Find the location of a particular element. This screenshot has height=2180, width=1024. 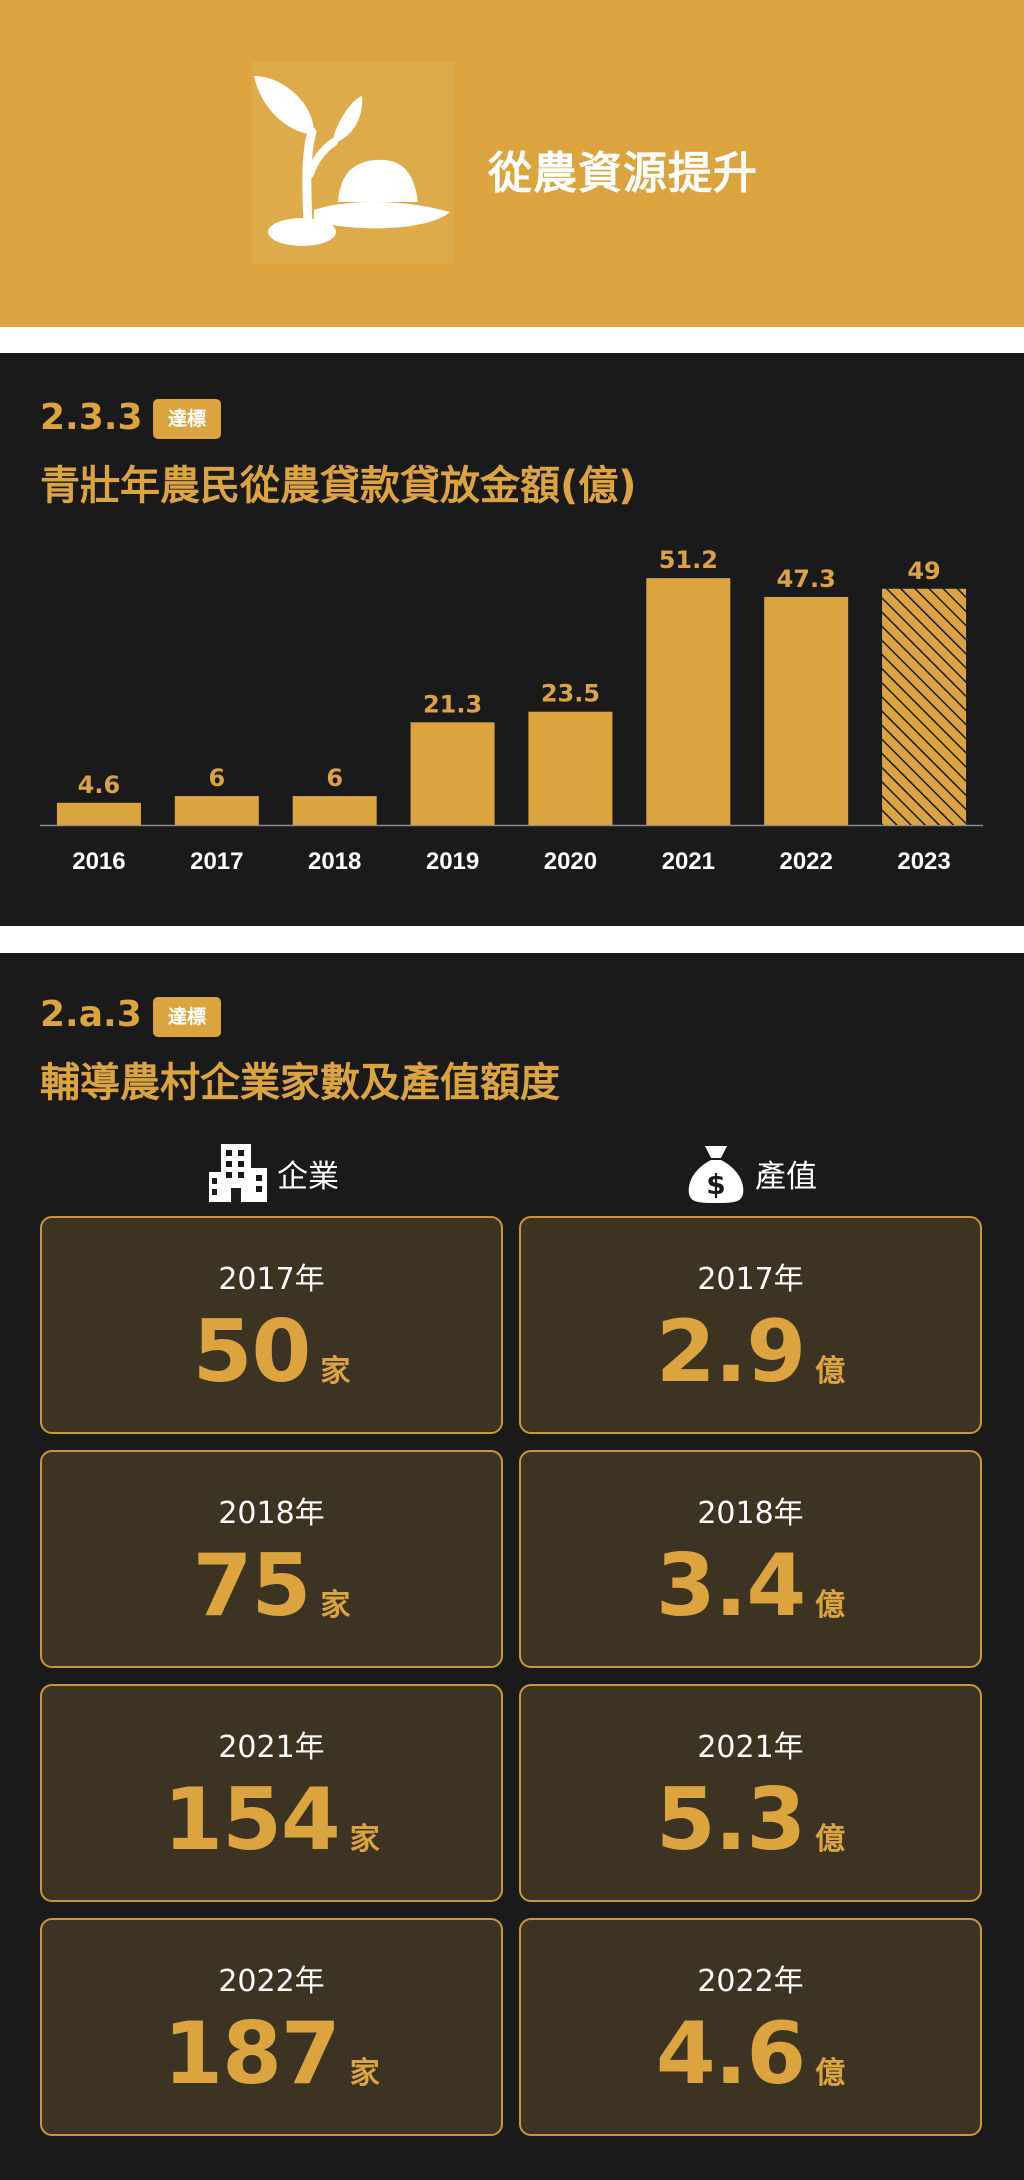

indicator-code: 2.3.3 is located at coordinates (91, 417).